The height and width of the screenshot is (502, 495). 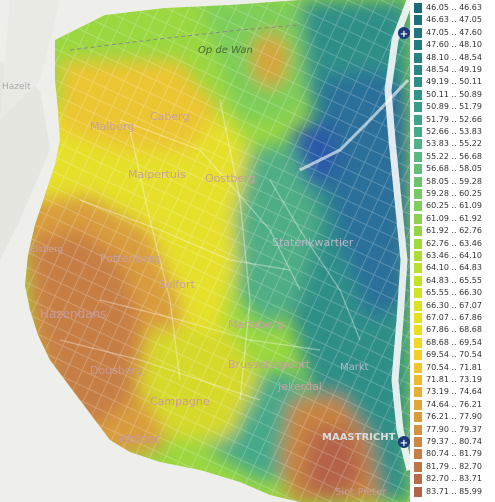 What do you see at coordinates (454, 181) in the screenshot?
I see `legend-item: 58.05 .. 59.28` at bounding box center [454, 181].